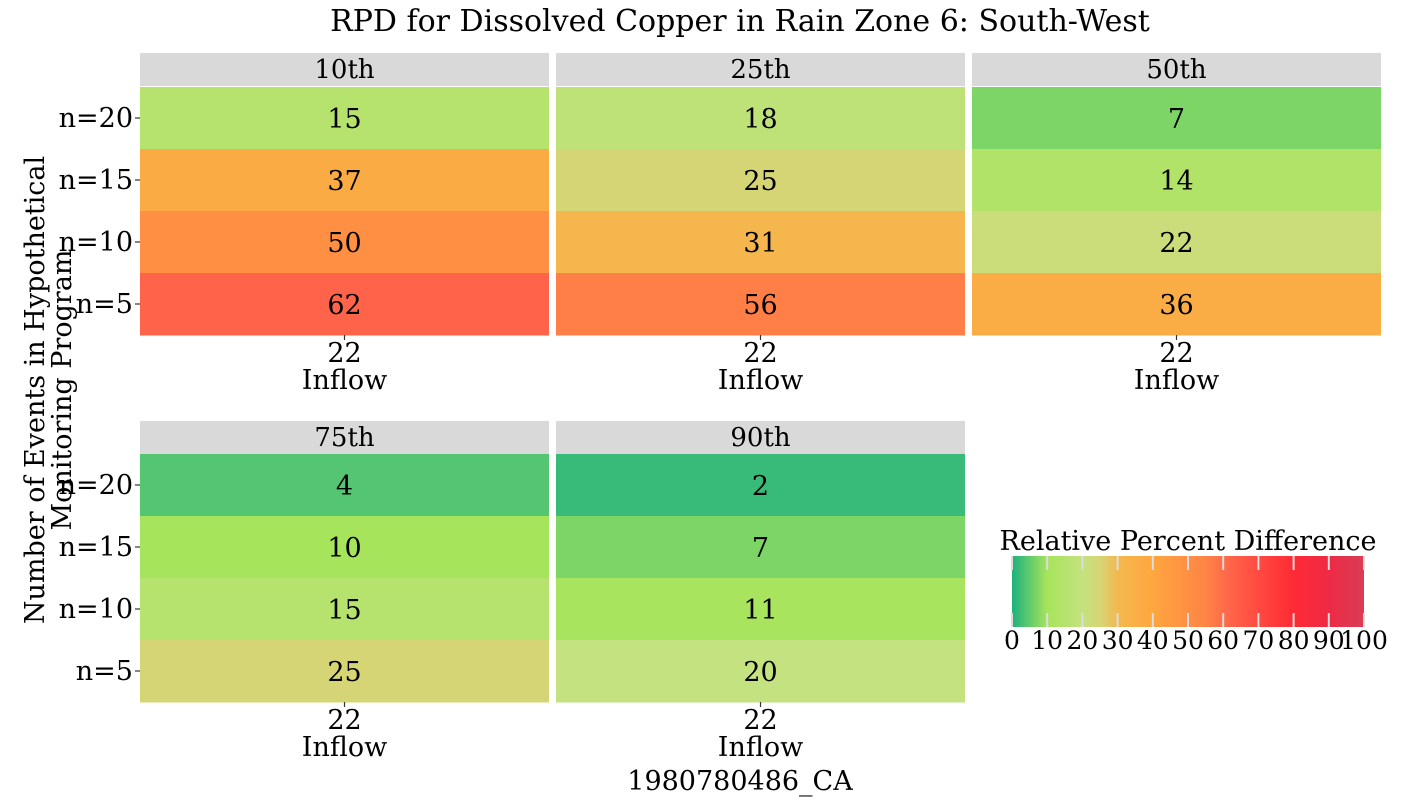  Describe the element at coordinates (1153, 640) in the screenshot. I see `legend-tick-label: 40` at that location.